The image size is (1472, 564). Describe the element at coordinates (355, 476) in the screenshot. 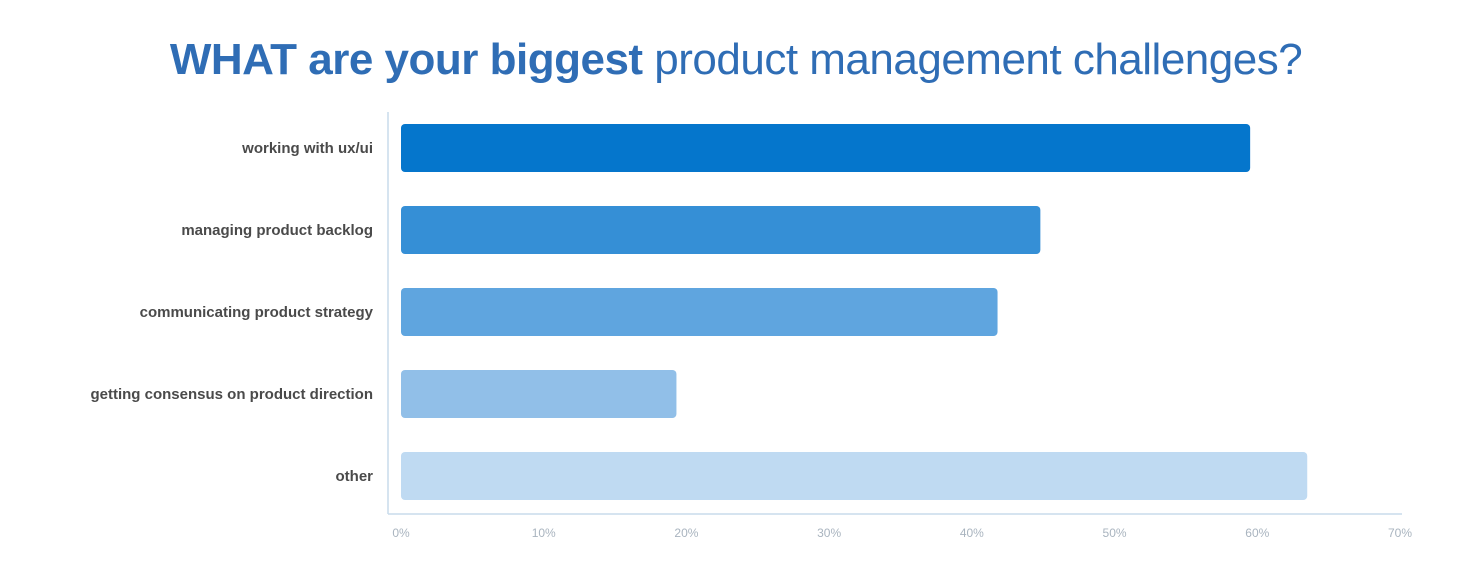

I see `category-label-4: other` at that location.